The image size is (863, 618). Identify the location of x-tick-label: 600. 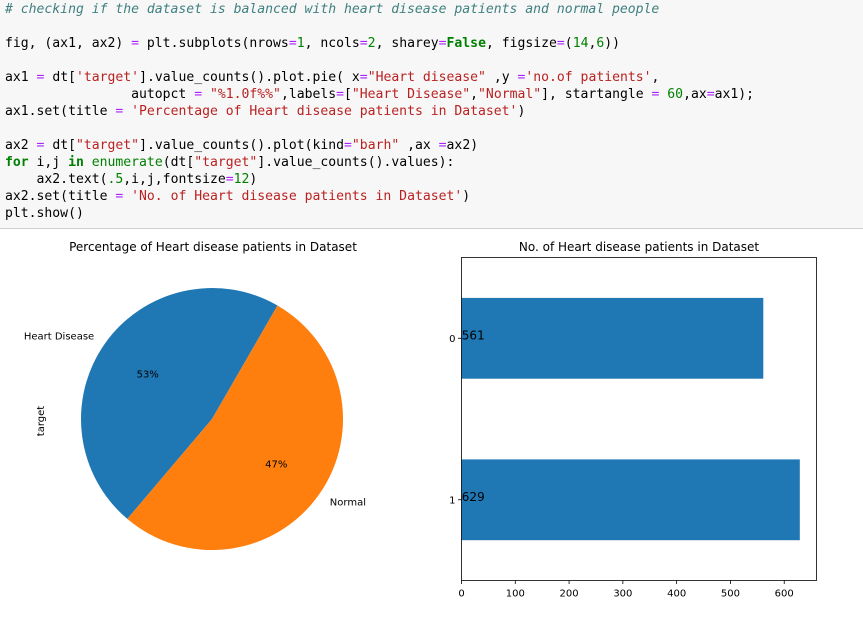
(784, 594).